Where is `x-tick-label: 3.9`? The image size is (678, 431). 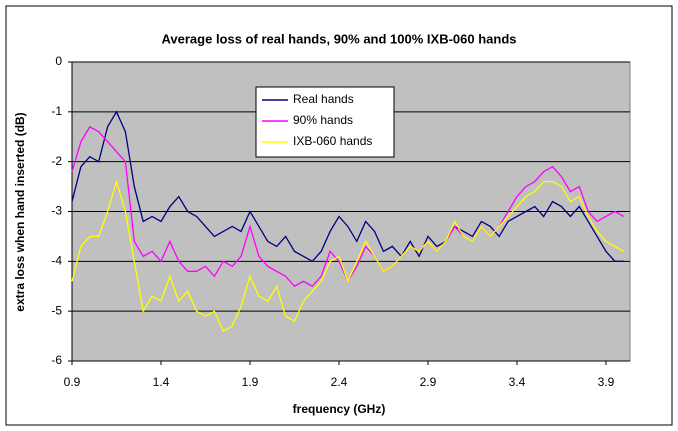
x-tick-label: 3.9 is located at coordinates (606, 382).